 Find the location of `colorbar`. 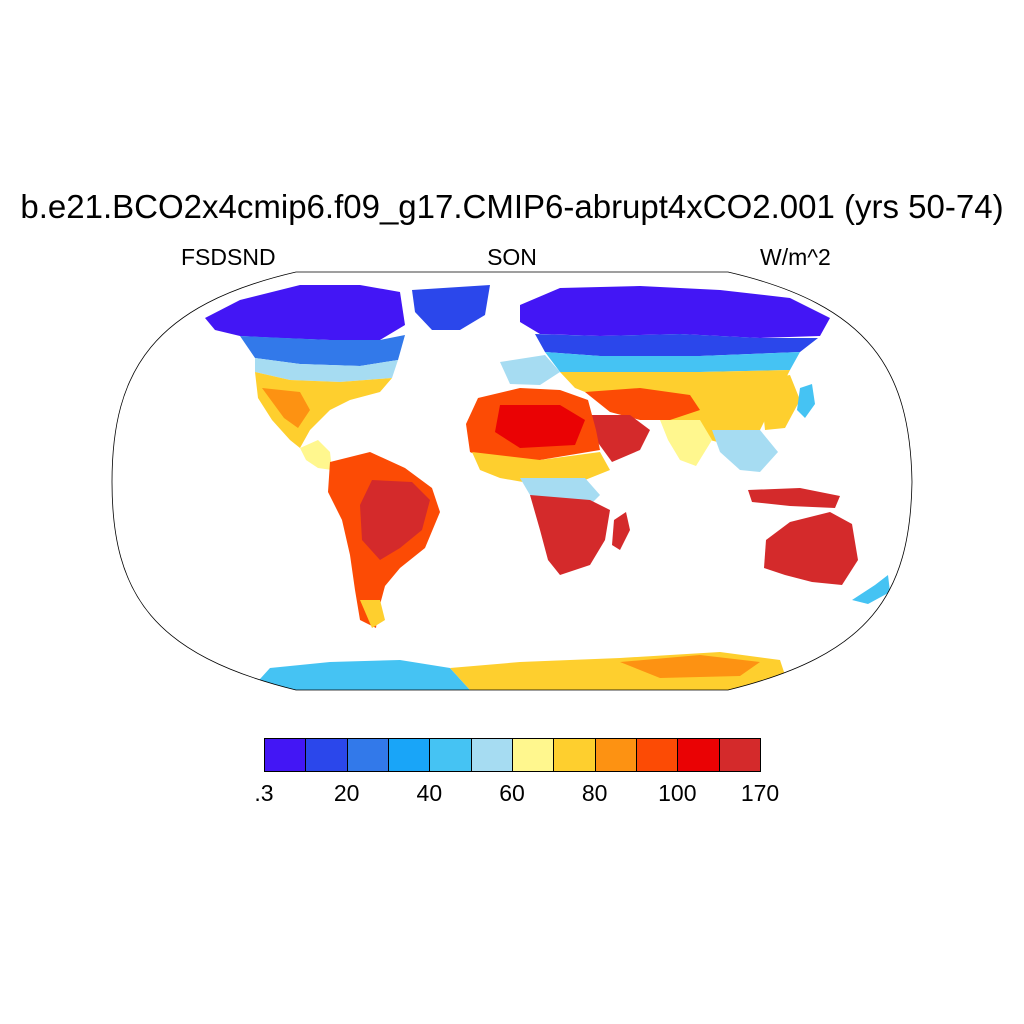

colorbar is located at coordinates (512, 755).